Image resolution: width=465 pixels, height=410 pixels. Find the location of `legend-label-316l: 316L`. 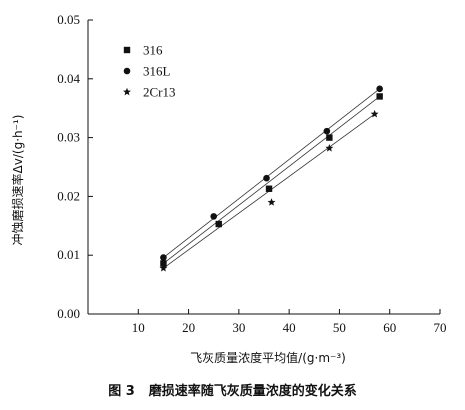

legend-label-316l: 316L is located at coordinates (157, 71).